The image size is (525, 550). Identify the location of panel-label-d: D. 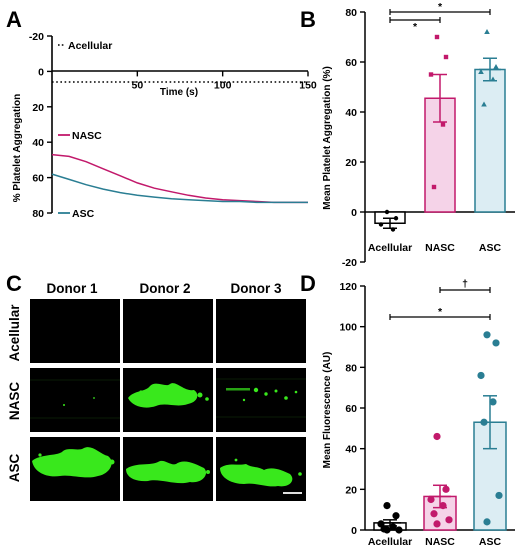
(308, 283).